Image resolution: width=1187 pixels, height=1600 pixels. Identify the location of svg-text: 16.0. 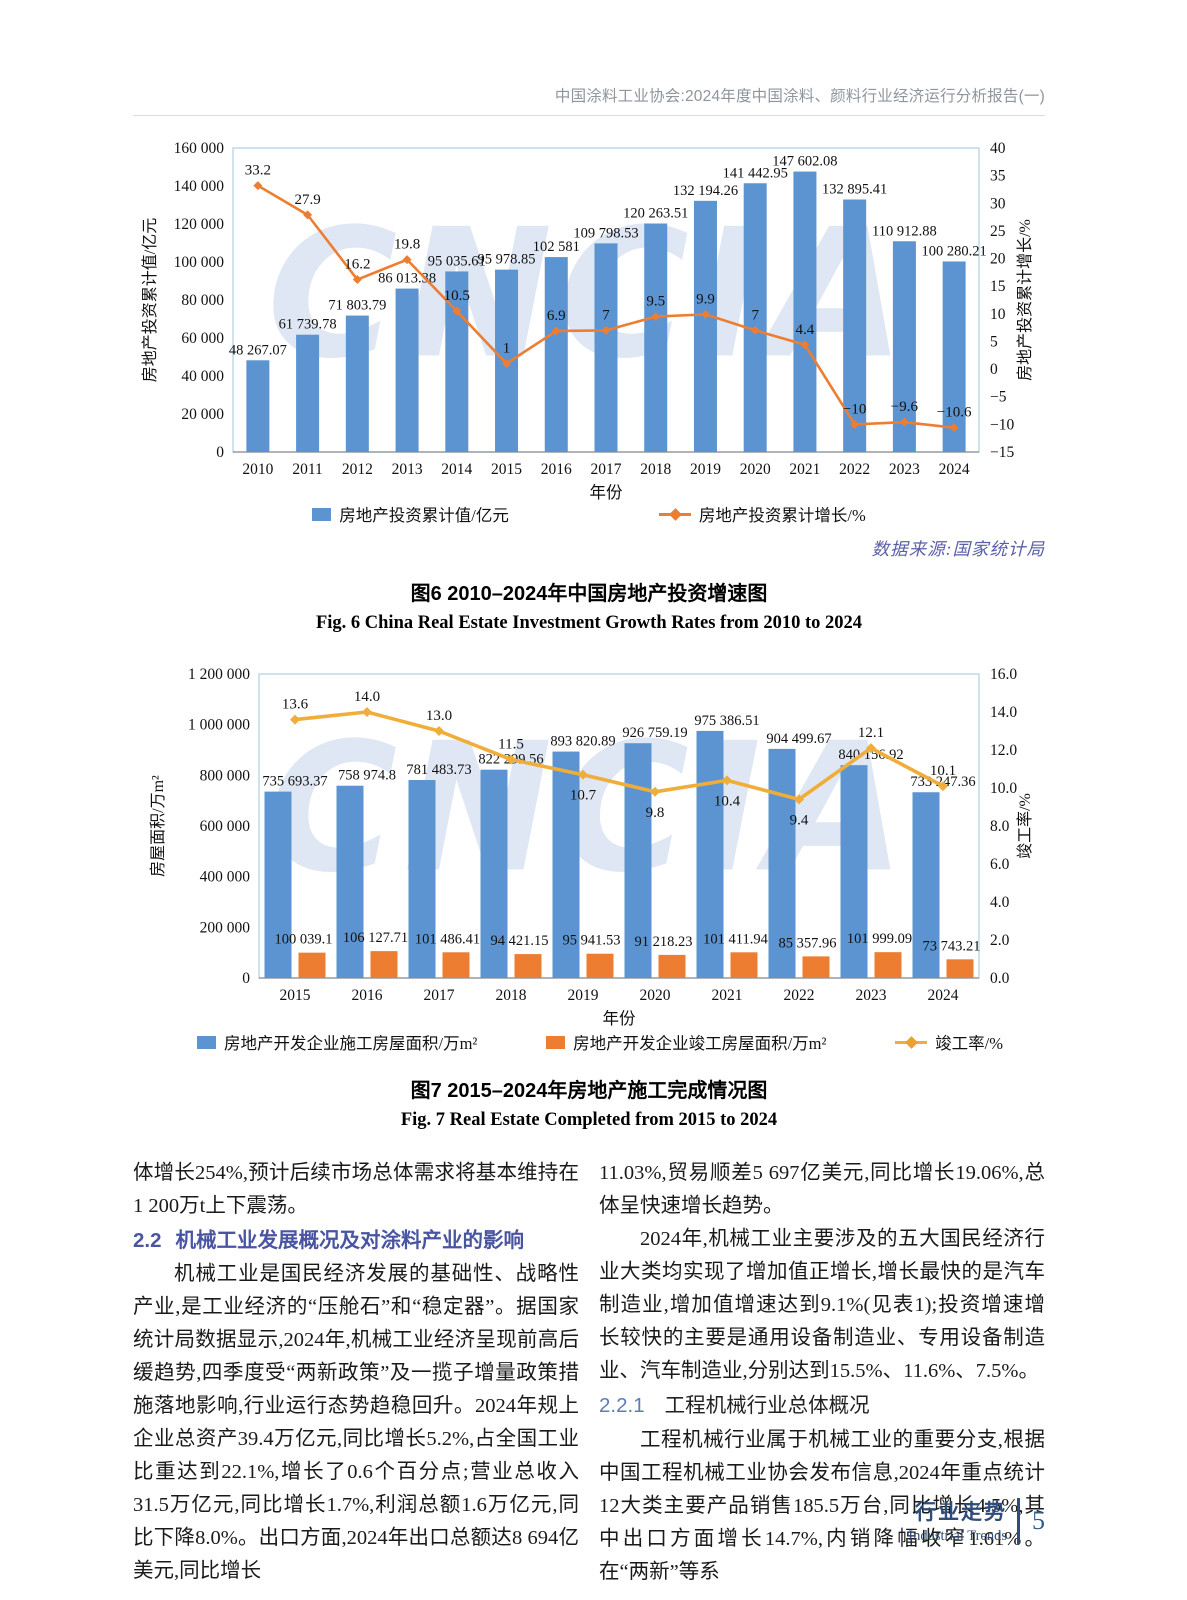
(1003, 674).